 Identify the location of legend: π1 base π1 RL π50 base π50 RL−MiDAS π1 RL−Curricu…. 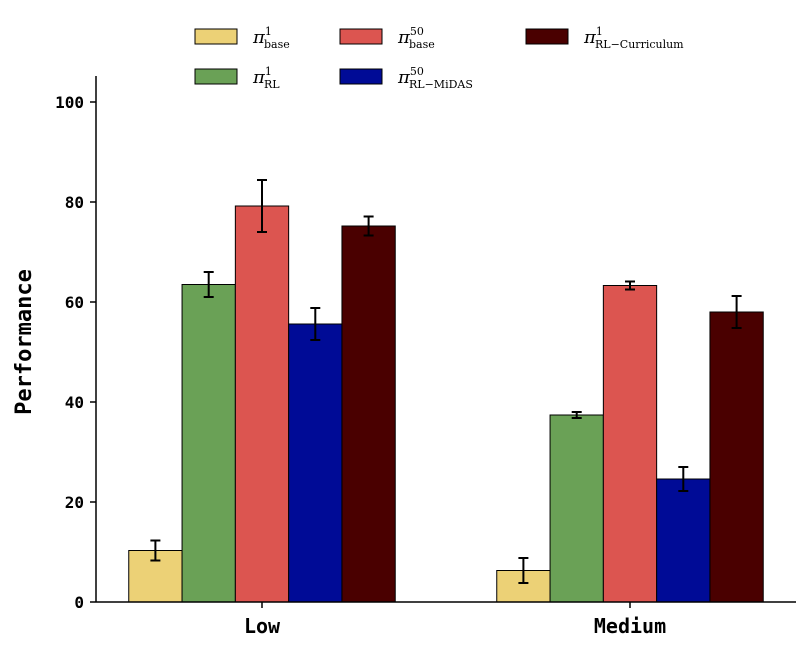
(439, 58).